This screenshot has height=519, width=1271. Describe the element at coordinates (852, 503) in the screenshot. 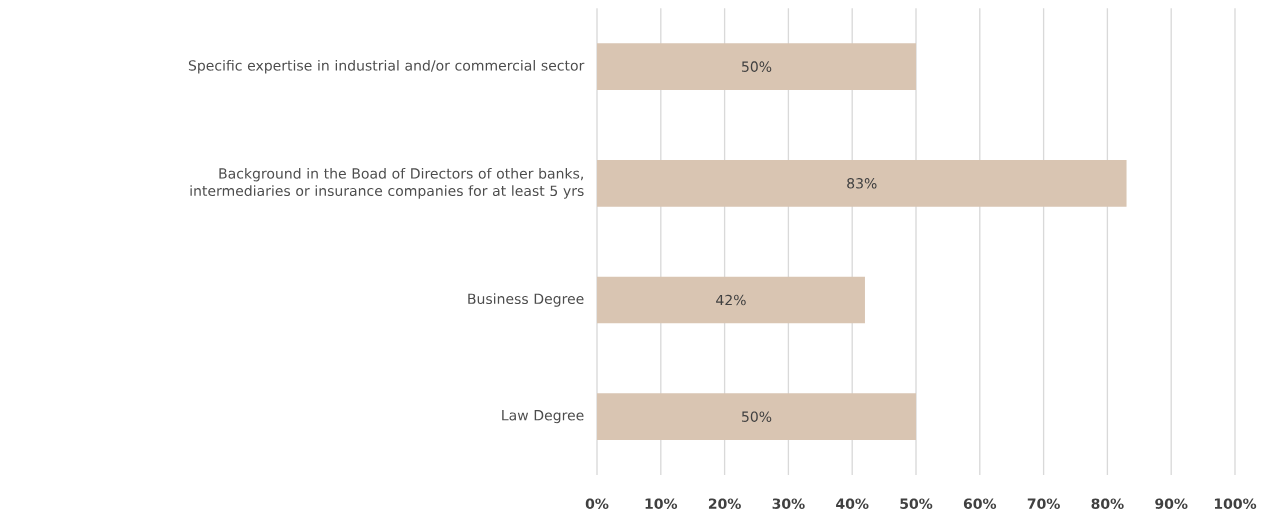

I see `x-tick-label: 40%` at that location.